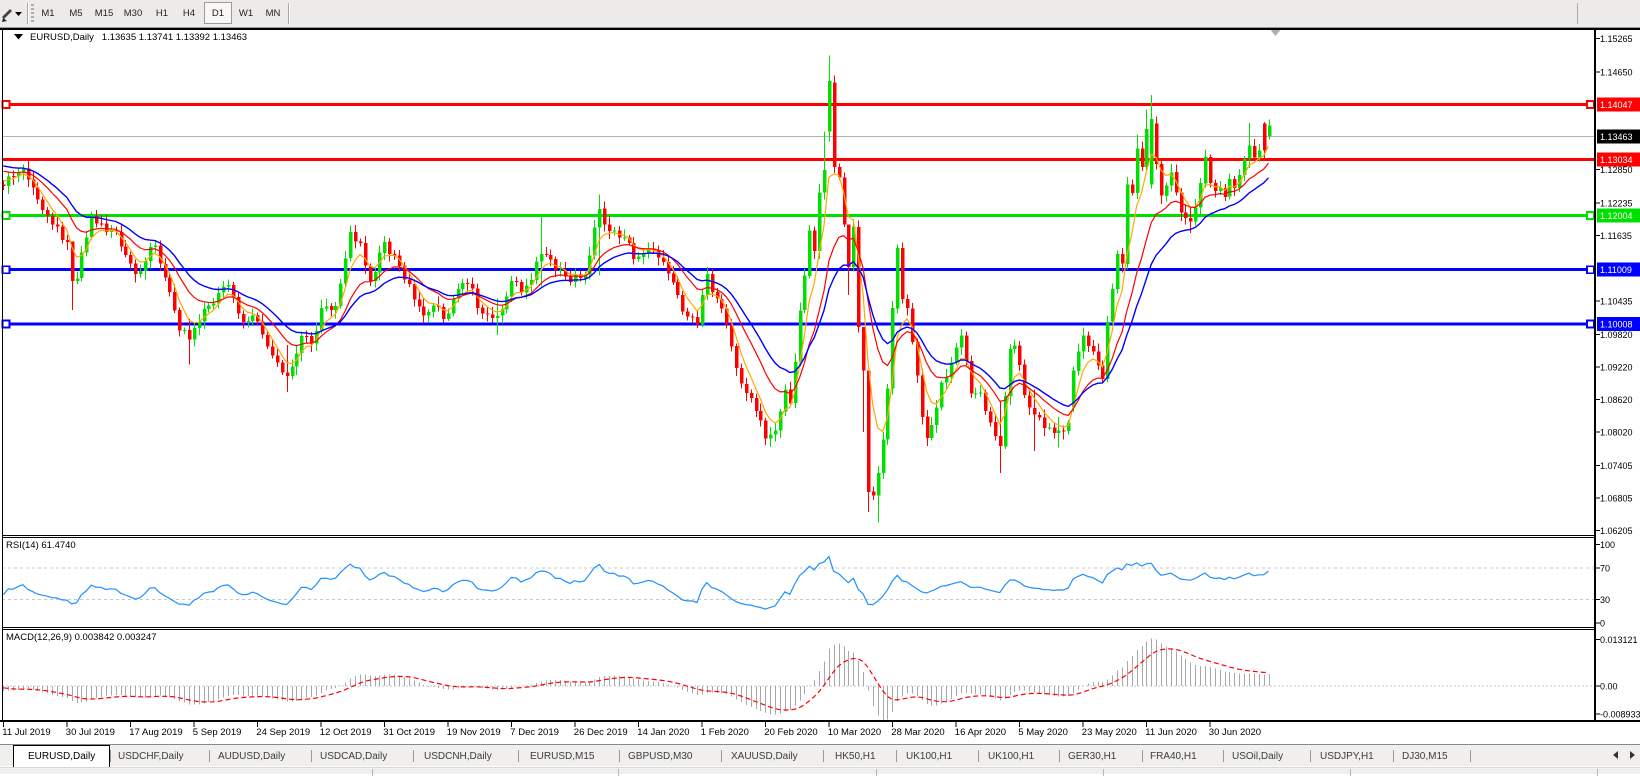  I want to click on svg-text: 1.15265, so click(1616, 39).